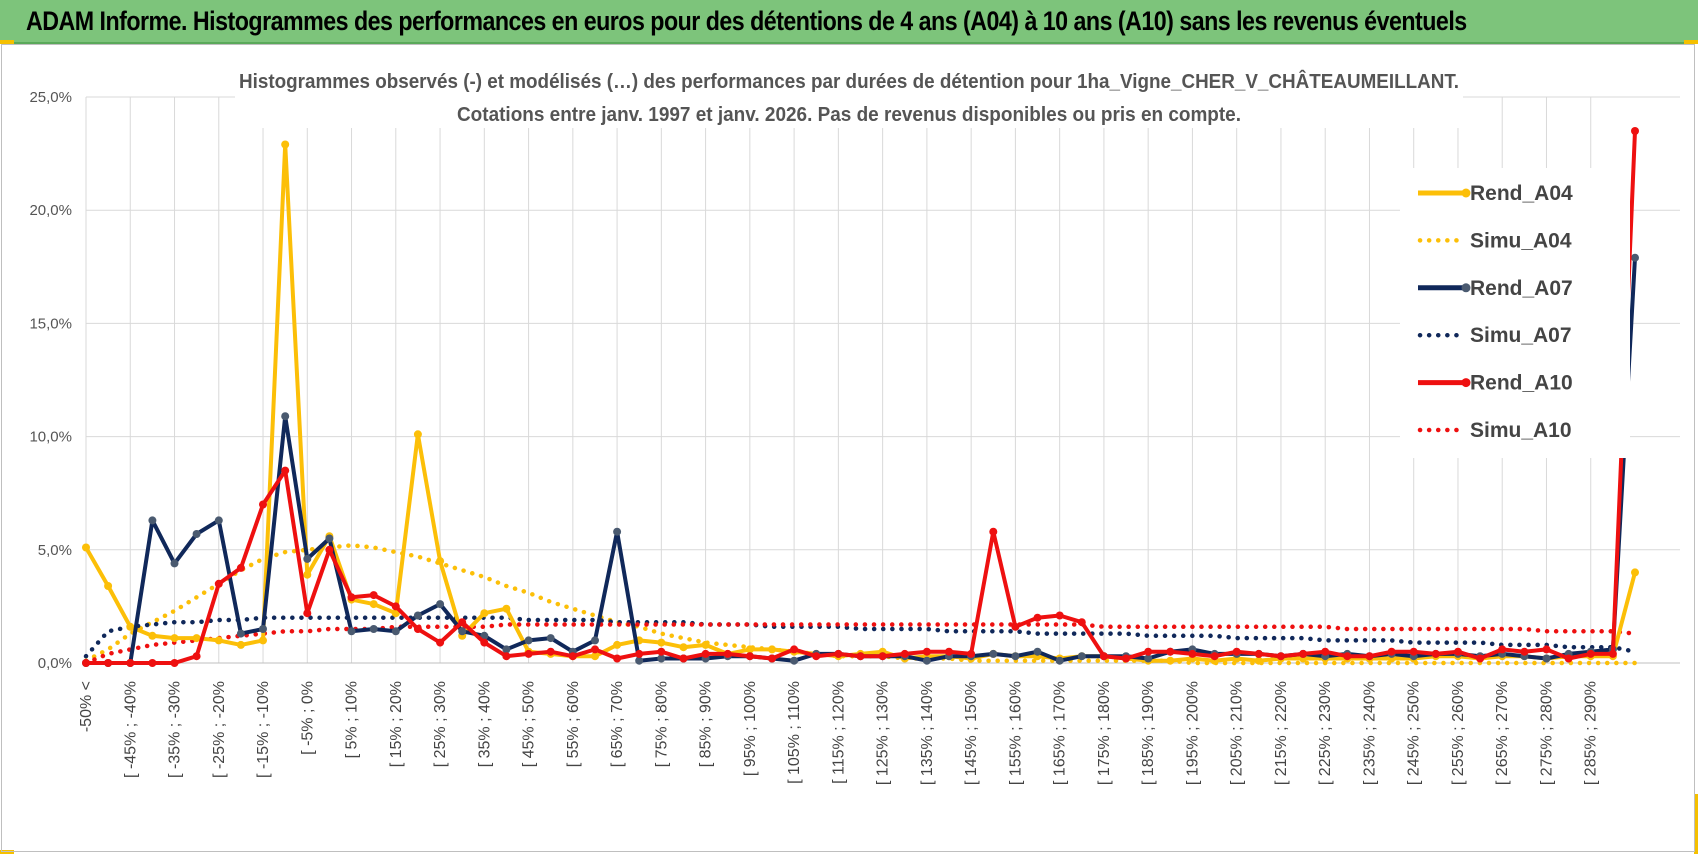 The height and width of the screenshot is (854, 1698). I want to click on corner-accent-top-right, so click(1691, 42).